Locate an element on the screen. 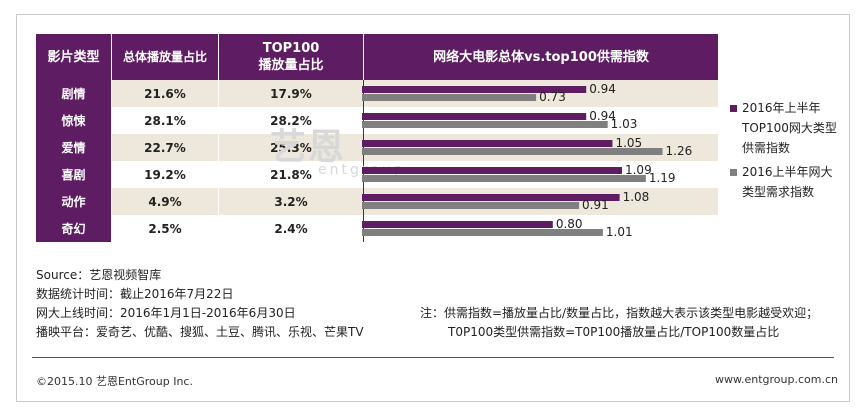 The image size is (866, 415). row-top100: 2.4% is located at coordinates (291, 228).